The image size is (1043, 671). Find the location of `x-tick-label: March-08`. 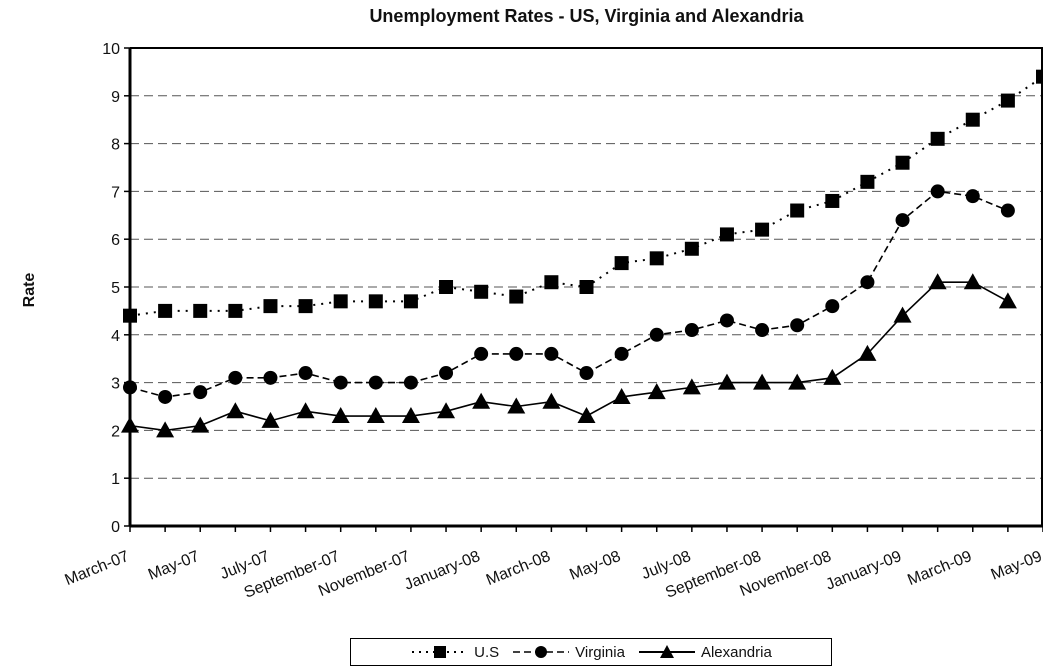

x-tick-label: March-08 is located at coordinates (518, 568).